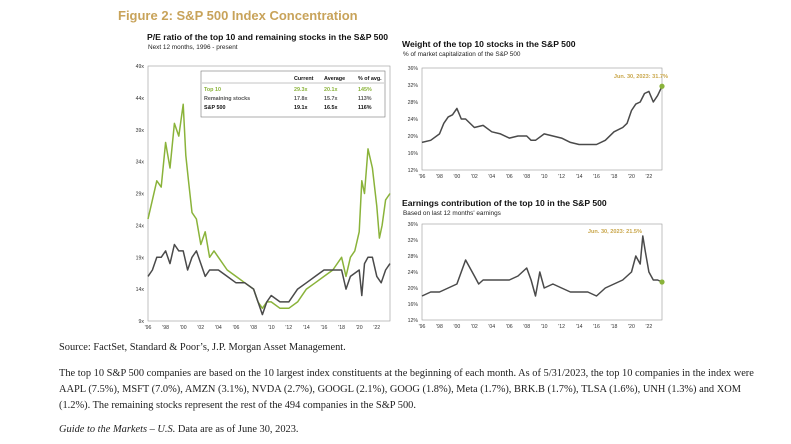 The width and height of the screenshot is (791, 444). What do you see at coordinates (413, 120) in the screenshot?
I see `weight-y-tick-label: 24%` at bounding box center [413, 120].